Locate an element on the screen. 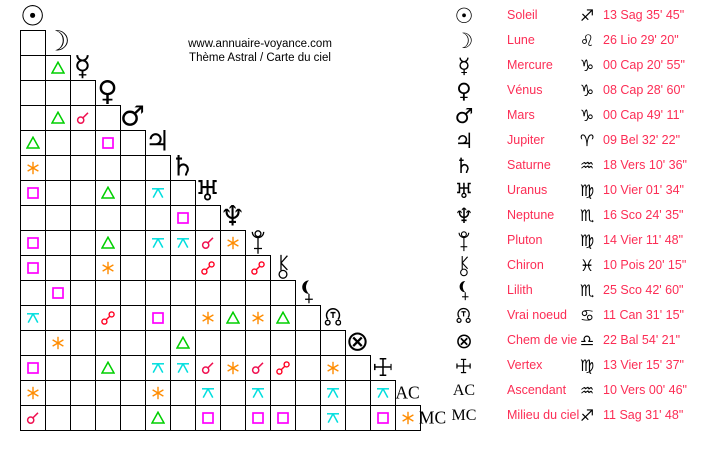 The height and width of the screenshot is (450, 705). grid-cell-vénus-mercure is located at coordinates (83, 93).